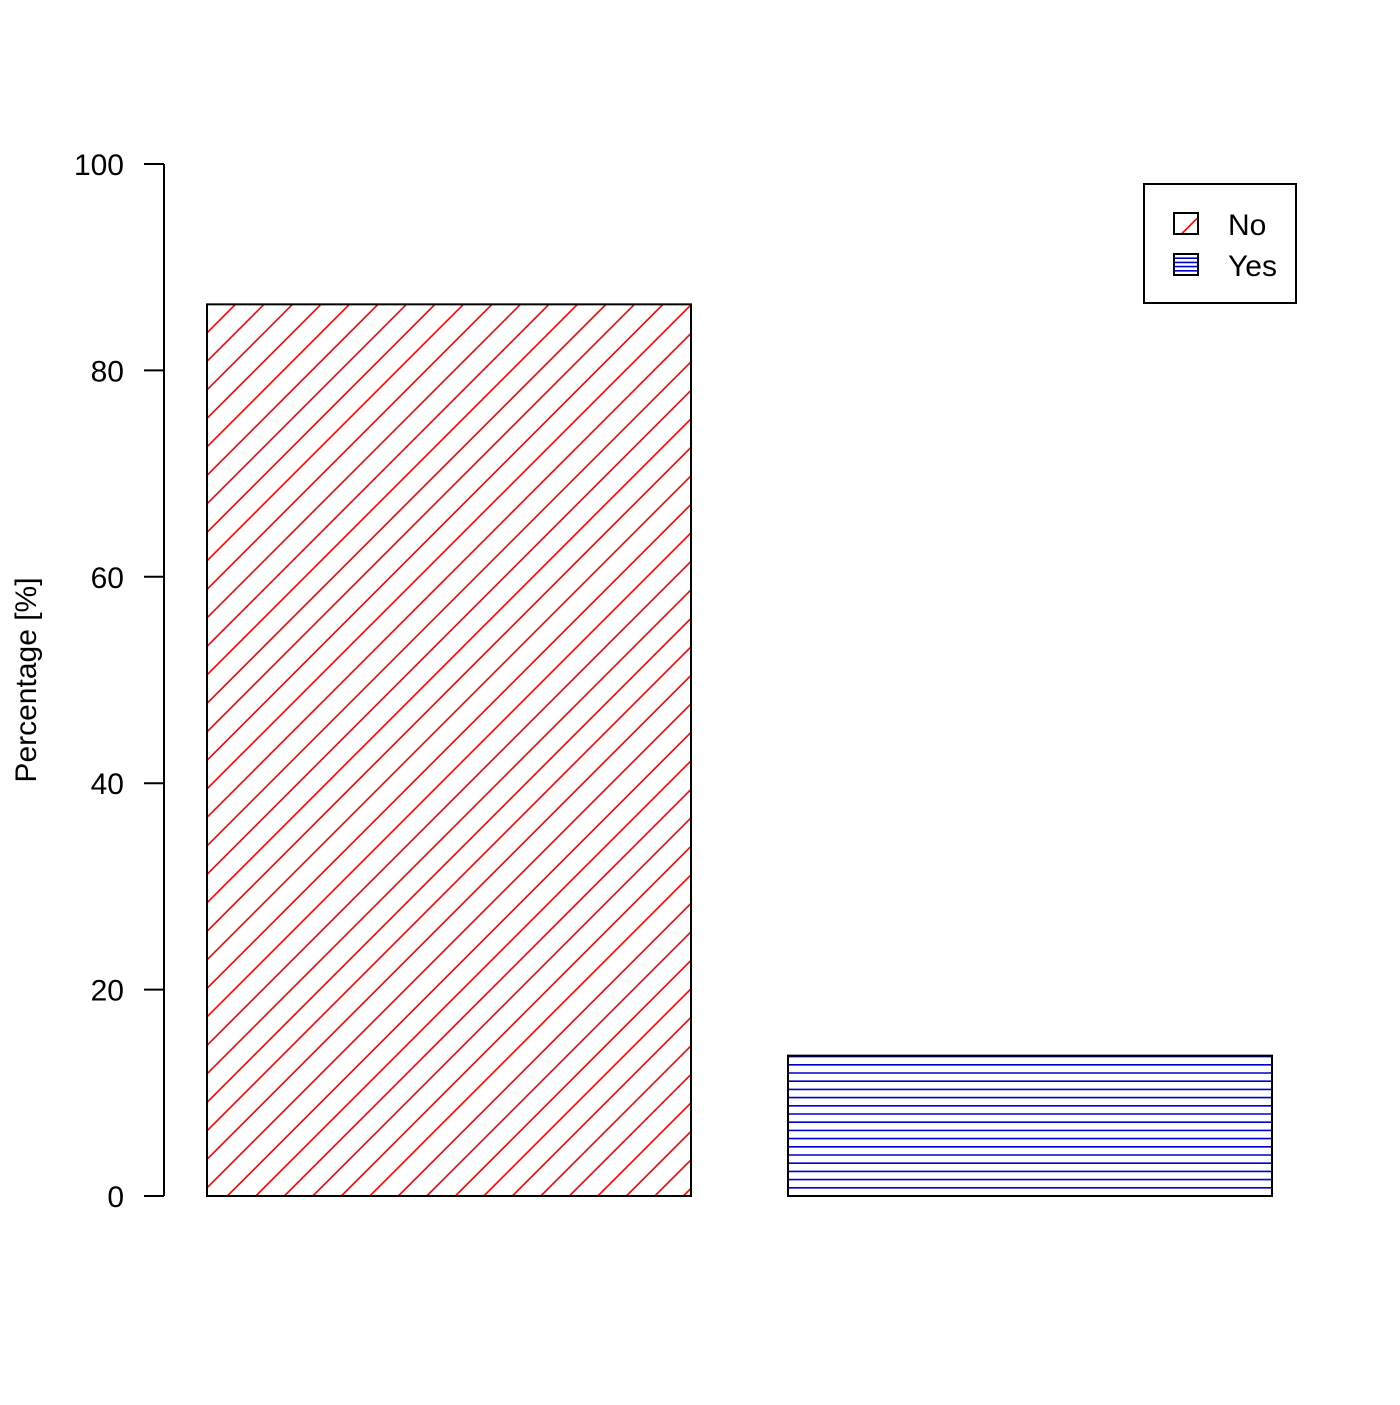 This screenshot has height=1405, width=1400. Describe the element at coordinates (107, 784) in the screenshot. I see `y-tick-label: 40` at that location.